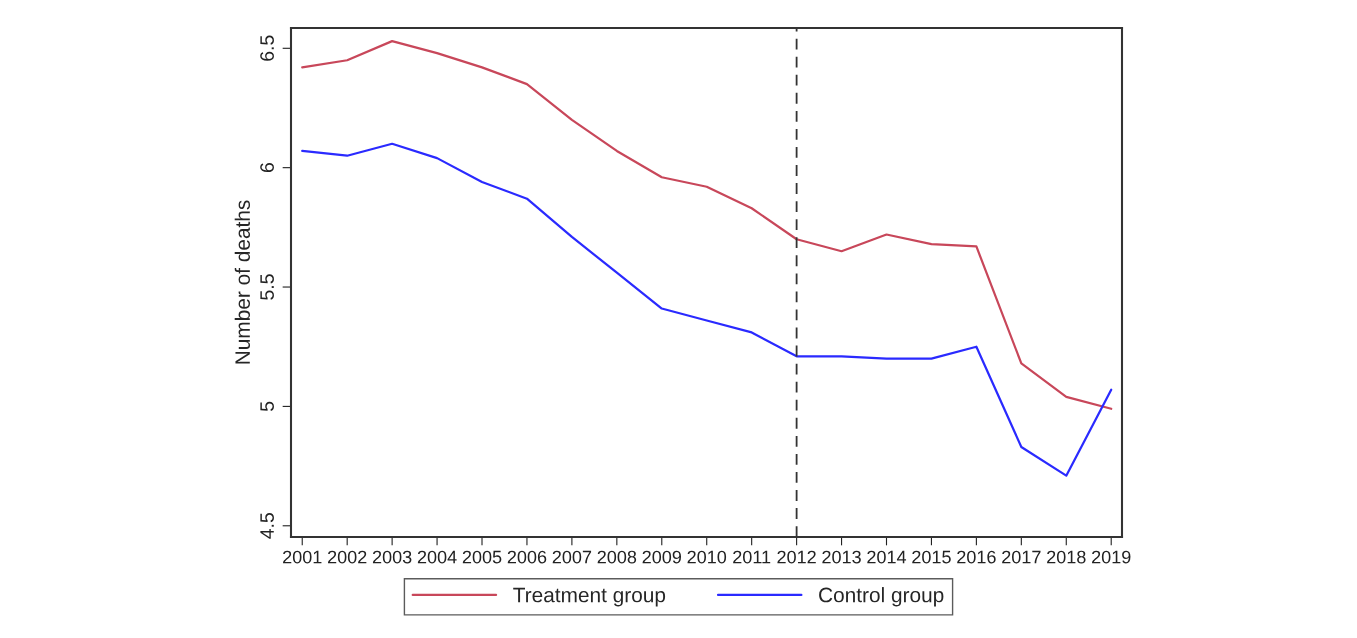  Describe the element at coordinates (887, 557) in the screenshot. I see `x-tick-label: 2014` at that location.